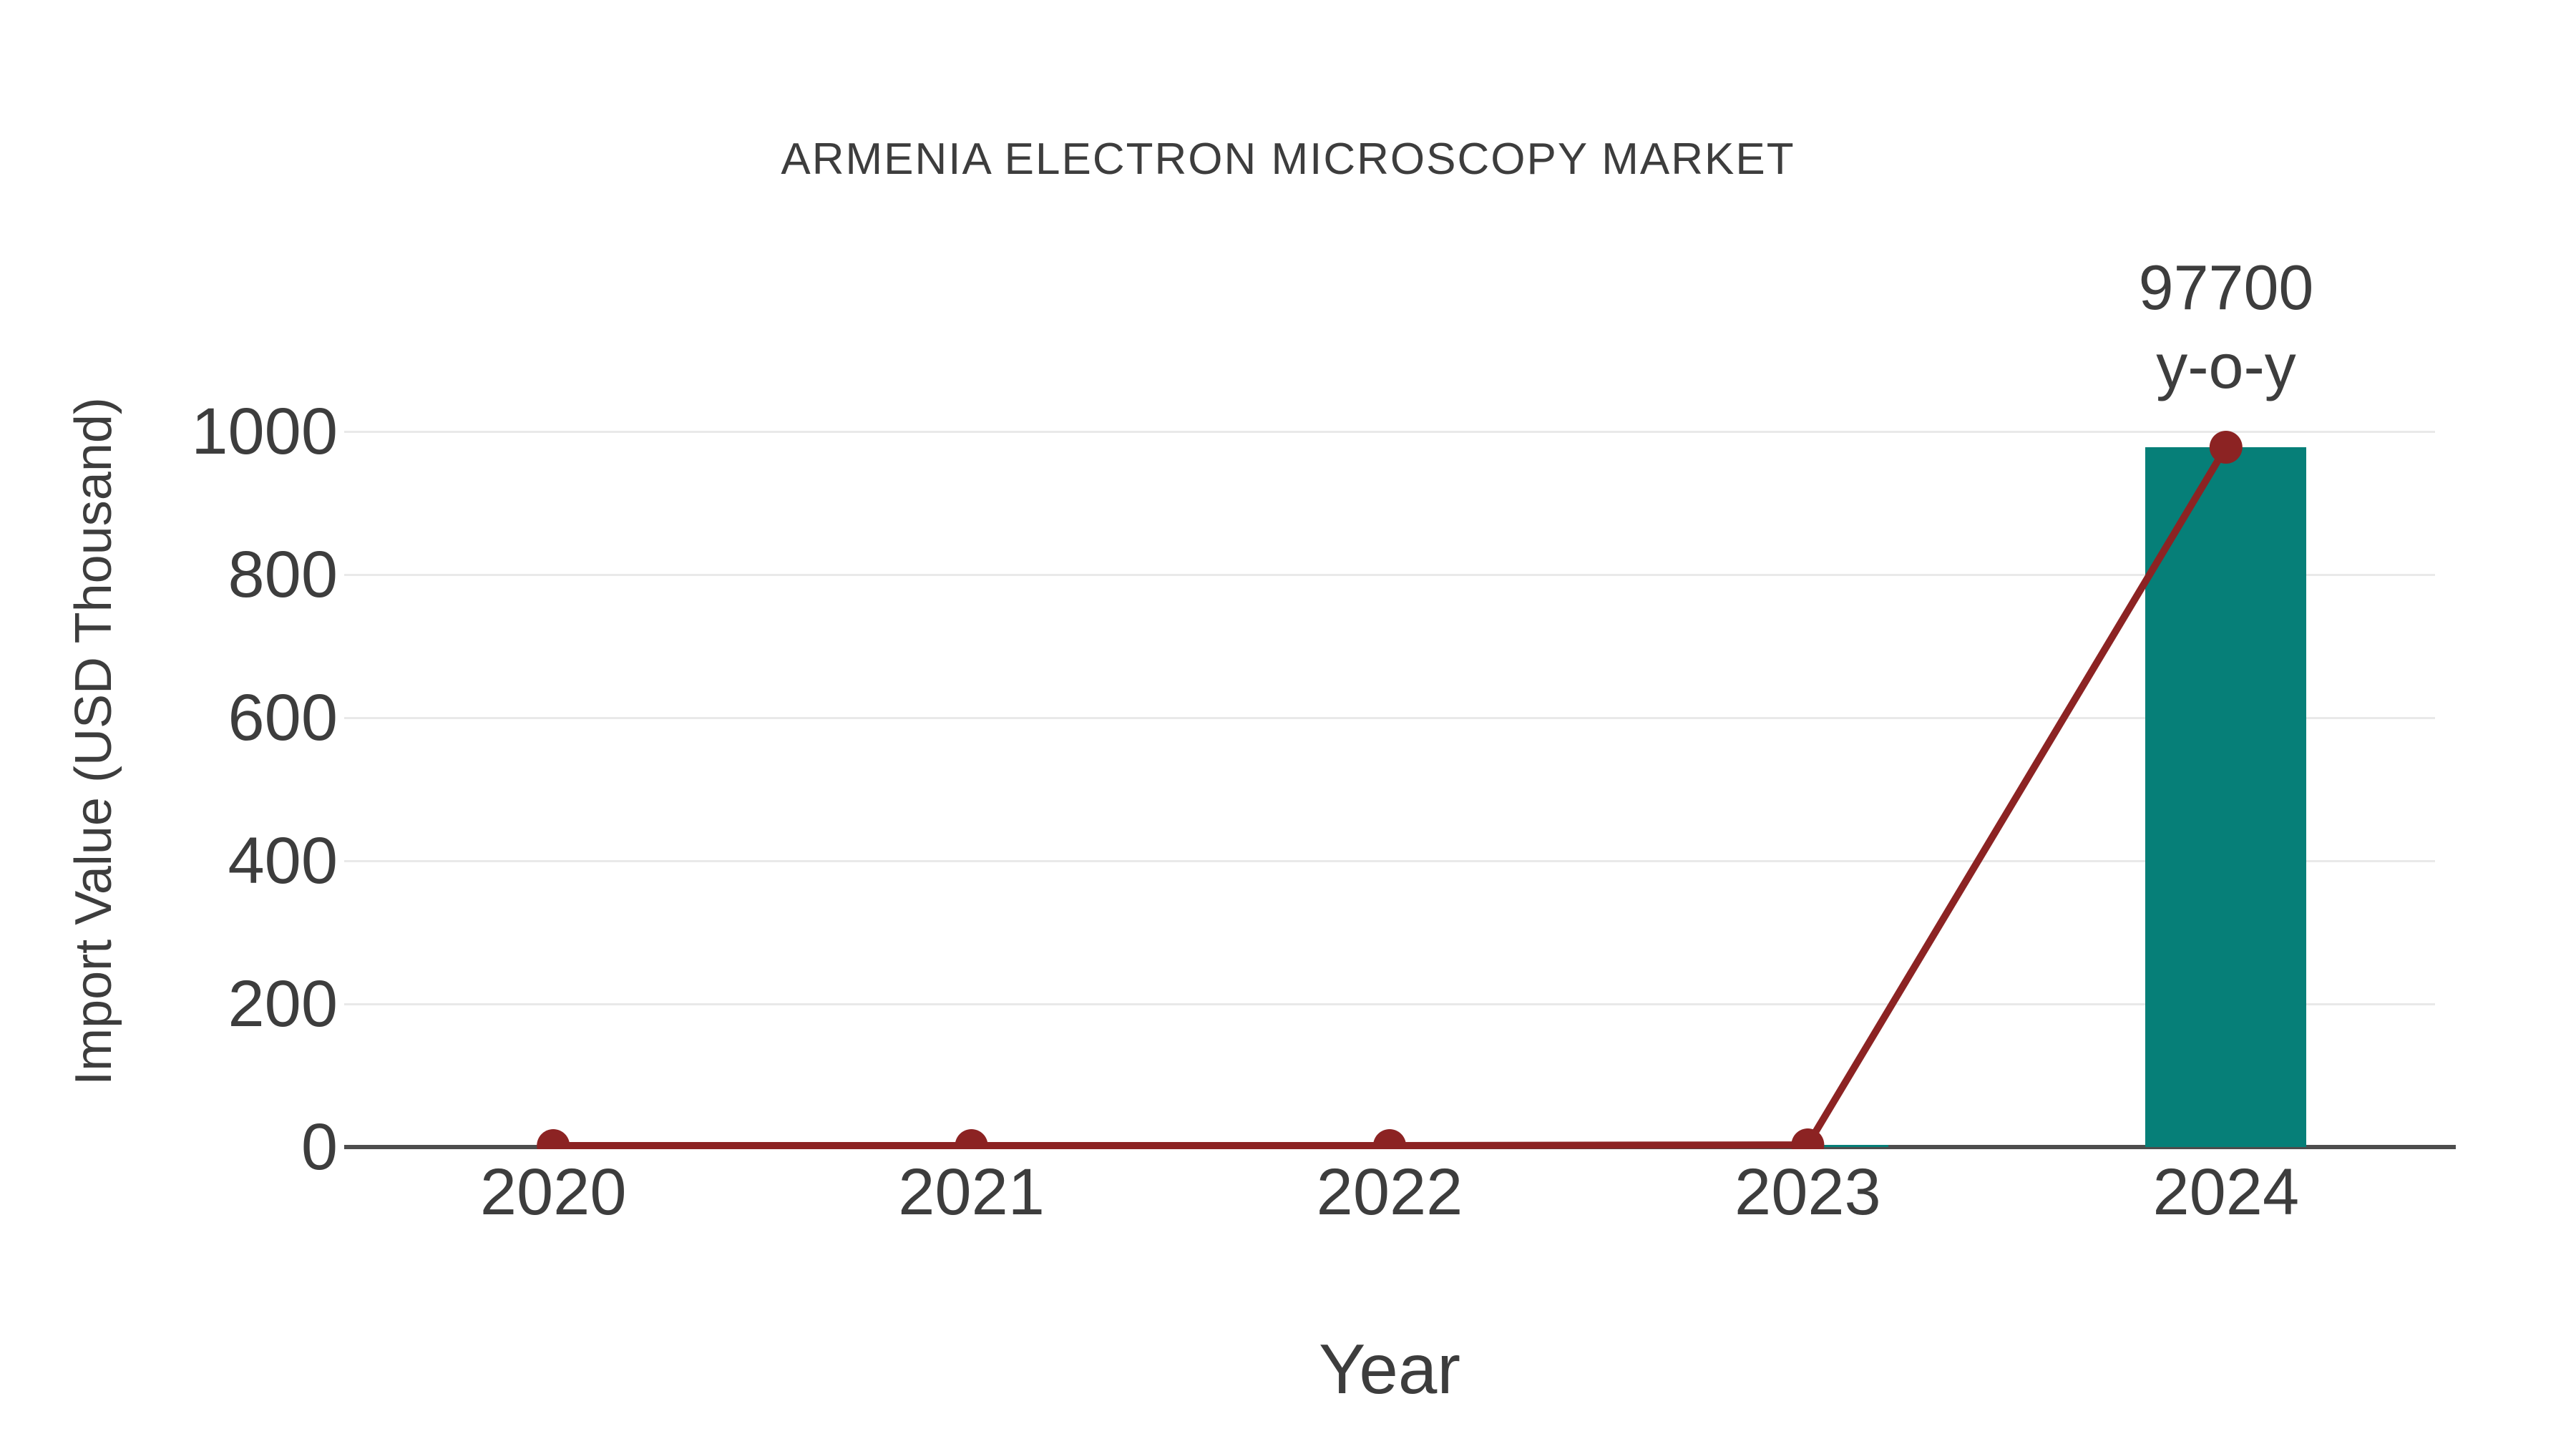  I want to click on y-tick-label: 800, so click(283, 574).